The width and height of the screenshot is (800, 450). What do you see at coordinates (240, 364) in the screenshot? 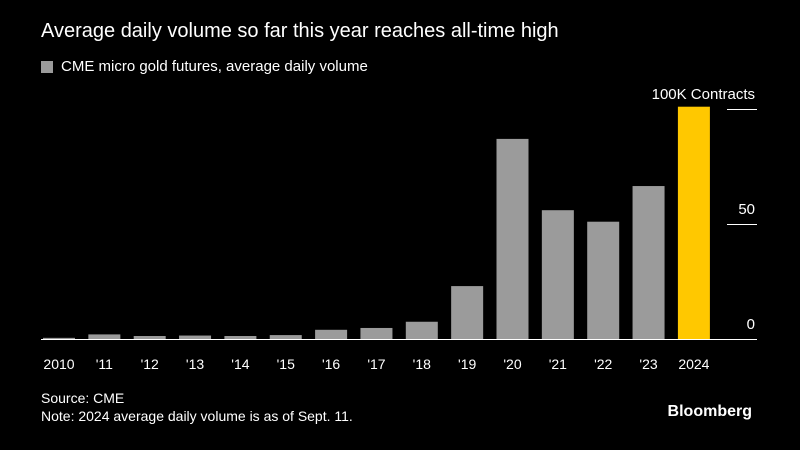
I see `x-tick-label: '14` at bounding box center [240, 364].